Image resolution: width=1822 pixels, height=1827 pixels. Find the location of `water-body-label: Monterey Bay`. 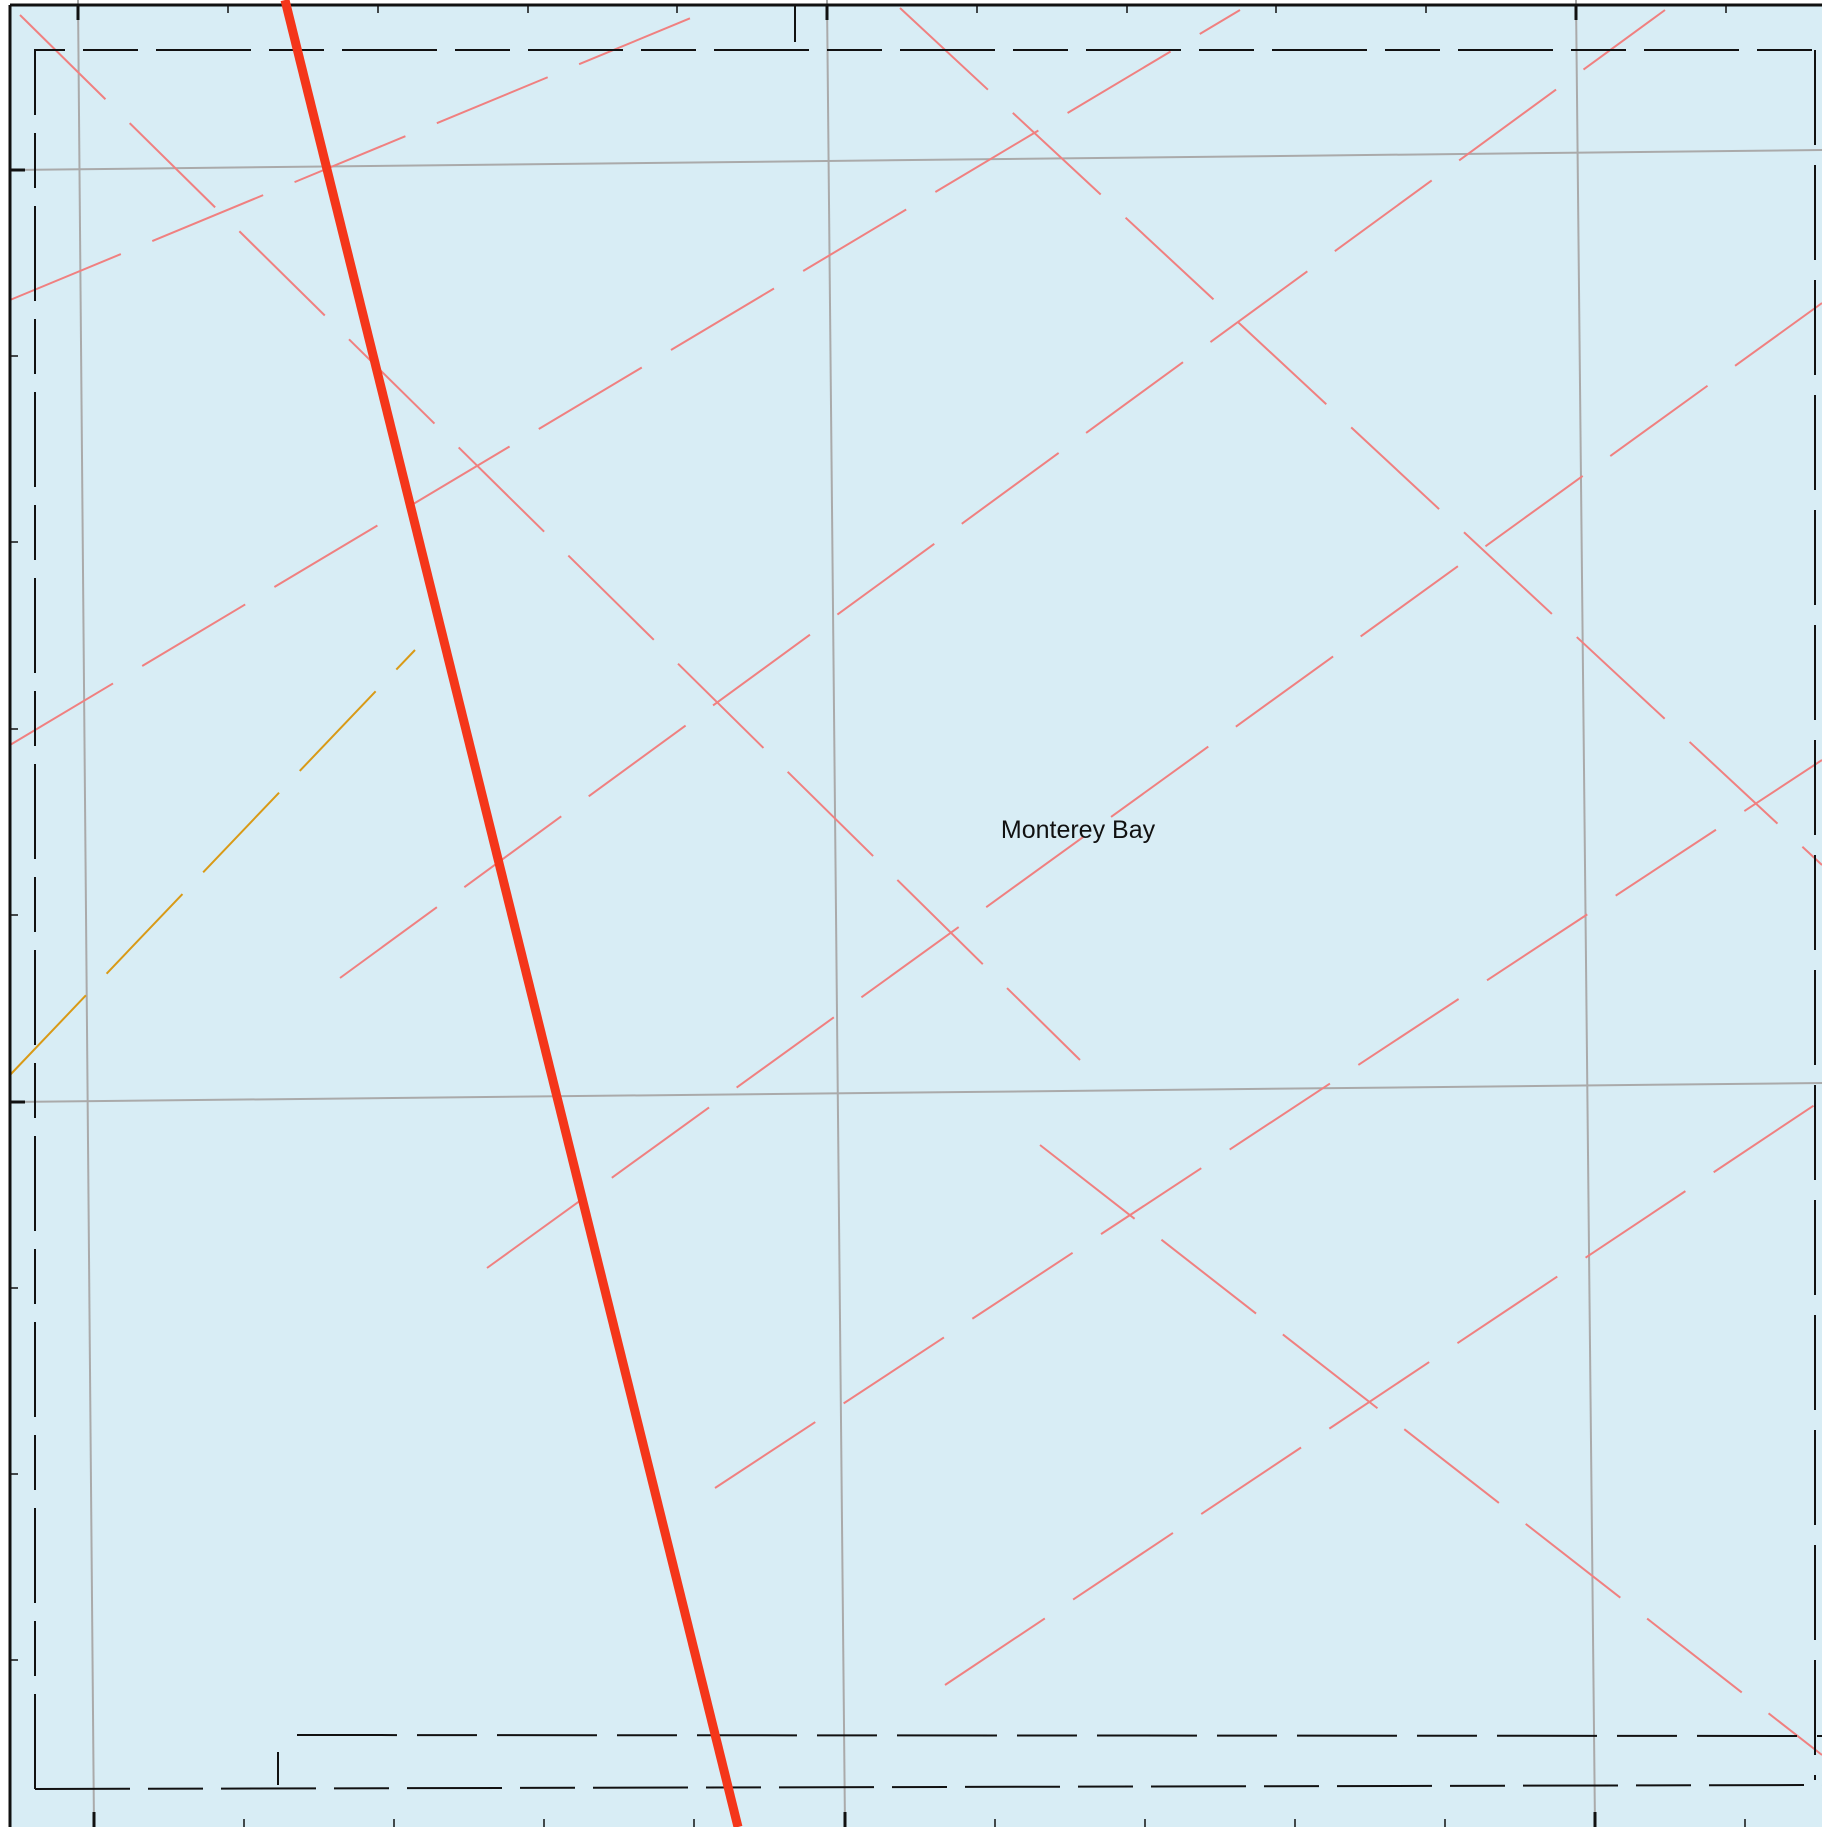

water-body-label: Monterey Bay is located at coordinates (1078, 830).